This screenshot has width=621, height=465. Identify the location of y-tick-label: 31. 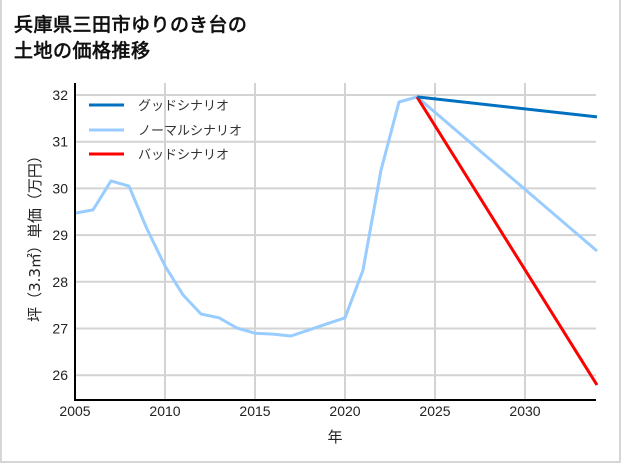
(60, 142).